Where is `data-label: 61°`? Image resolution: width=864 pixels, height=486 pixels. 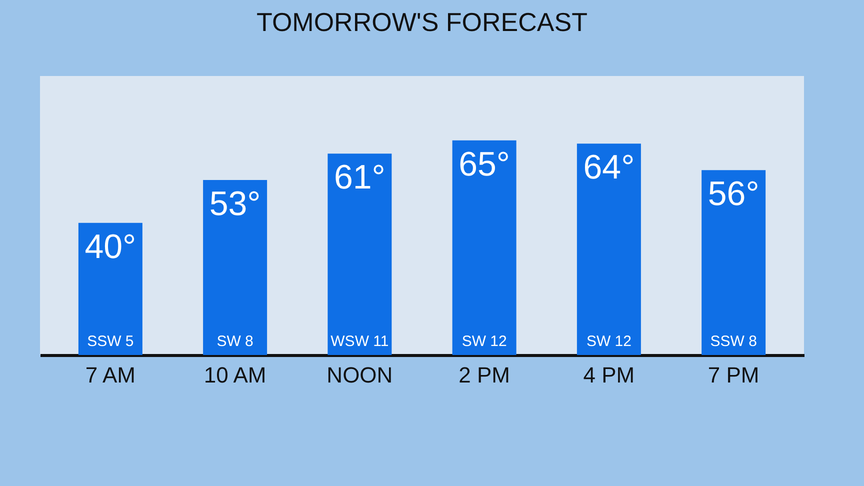
data-label: 61° is located at coordinates (360, 177).